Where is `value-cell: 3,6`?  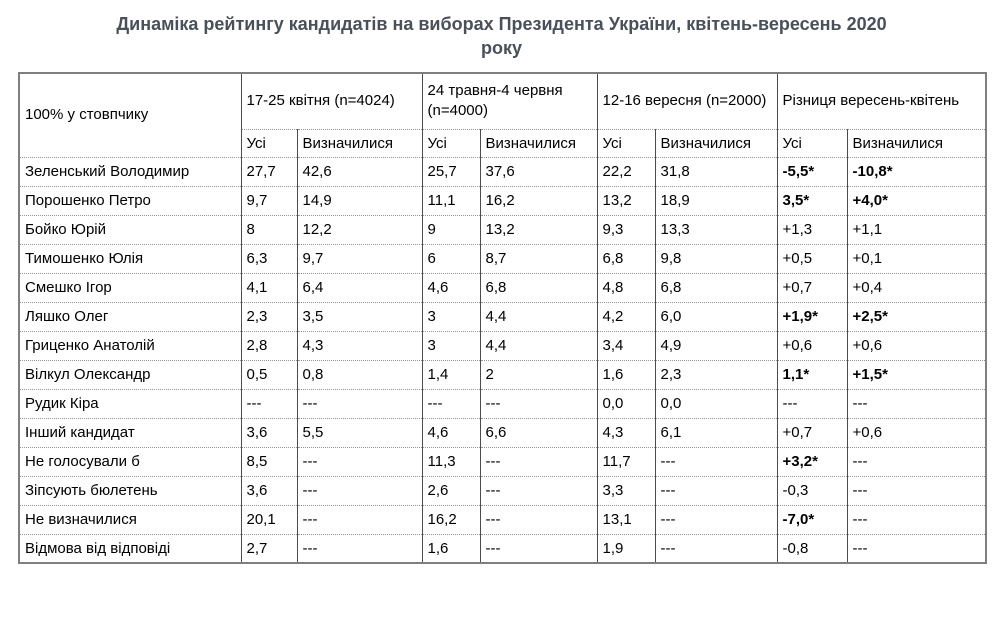 value-cell: 3,6 is located at coordinates (269, 432).